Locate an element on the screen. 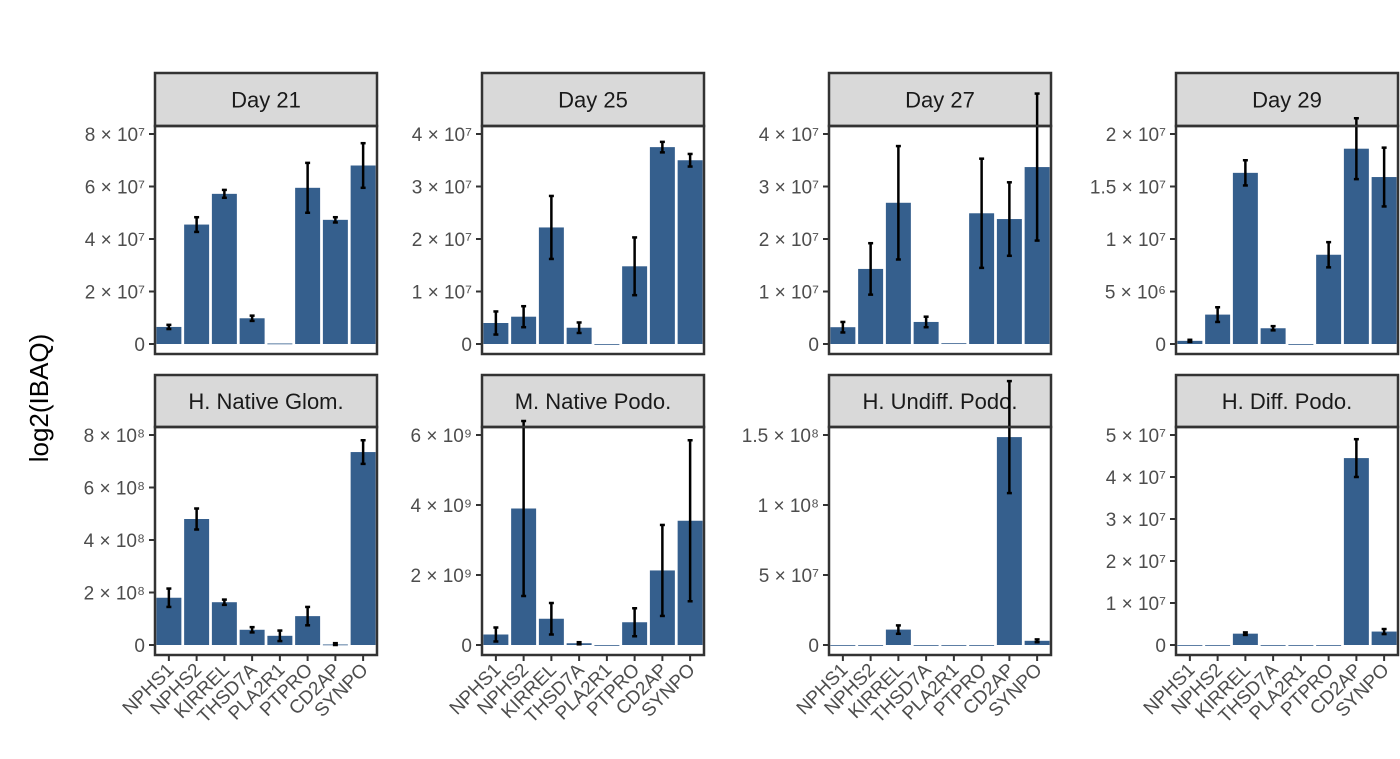 The height and width of the screenshot is (759, 1400). y-tick-label: 5 × 10⁶ is located at coordinates (1135, 293).